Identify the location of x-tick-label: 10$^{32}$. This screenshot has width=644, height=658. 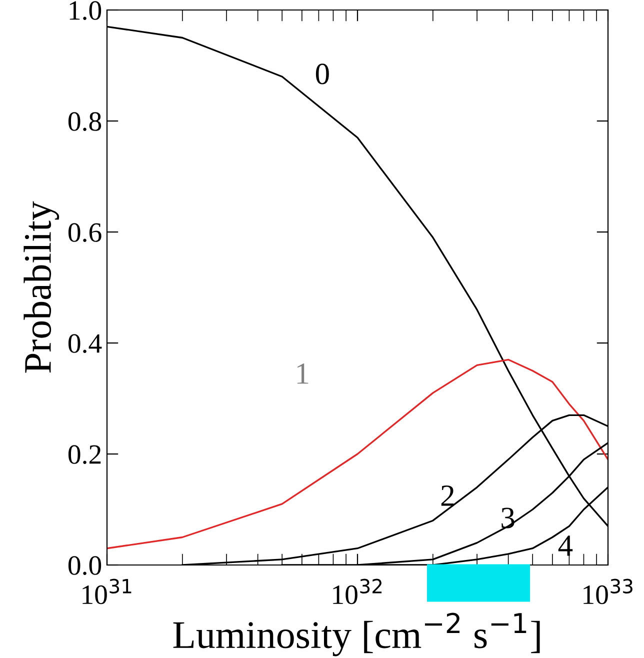
(357, 591).